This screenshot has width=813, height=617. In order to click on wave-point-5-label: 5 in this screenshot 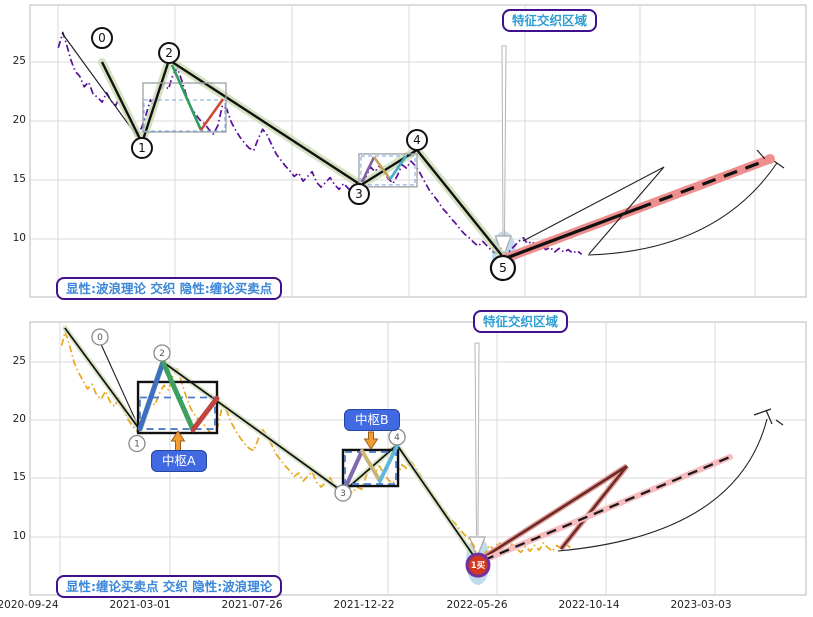, I will do `click(503, 267)`.